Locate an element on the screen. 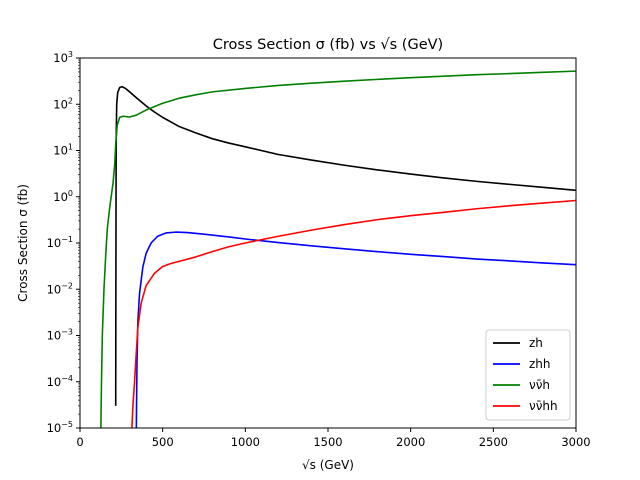 The image size is (640, 480). x-tick-label: 0 is located at coordinates (79, 442).